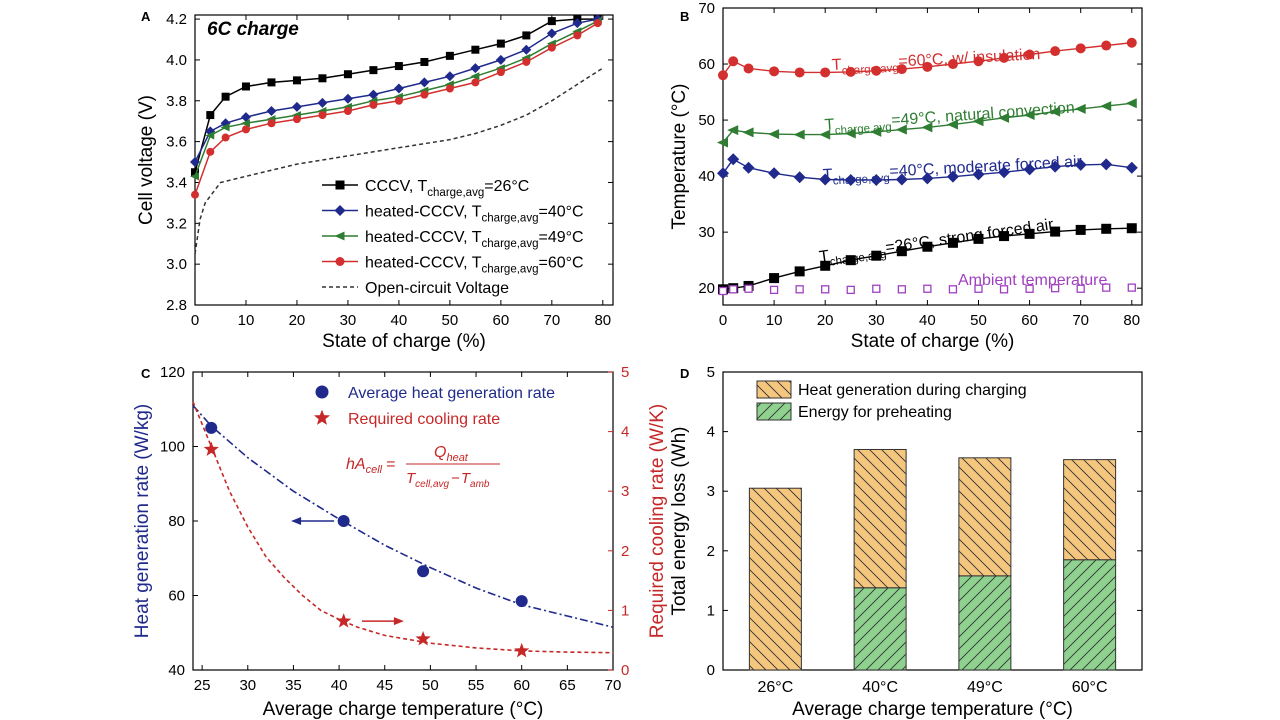 The height and width of the screenshot is (720, 1280). What do you see at coordinates (657, 521) in the screenshot?
I see `panel-c-ylabel-right: Required cooling rate (W/K)` at bounding box center [657, 521].